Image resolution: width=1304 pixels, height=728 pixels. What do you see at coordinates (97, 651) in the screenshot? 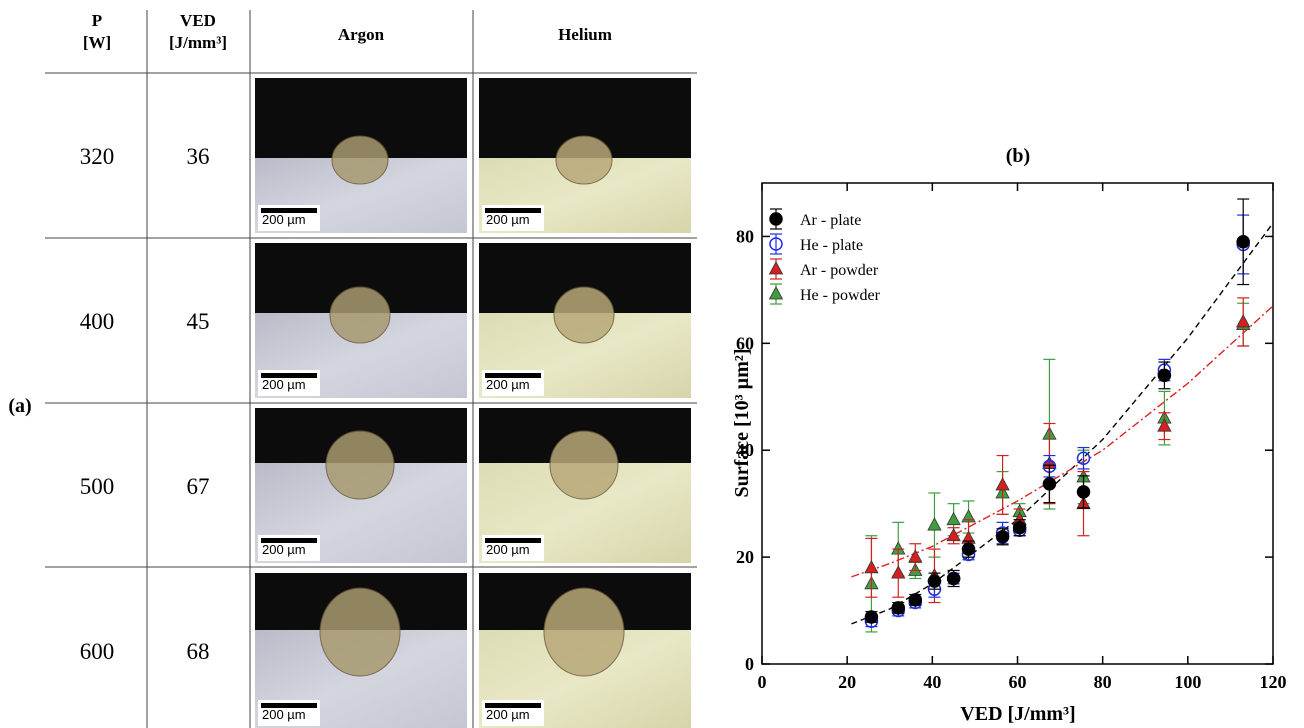
I see `table-cell: 600` at bounding box center [97, 651].